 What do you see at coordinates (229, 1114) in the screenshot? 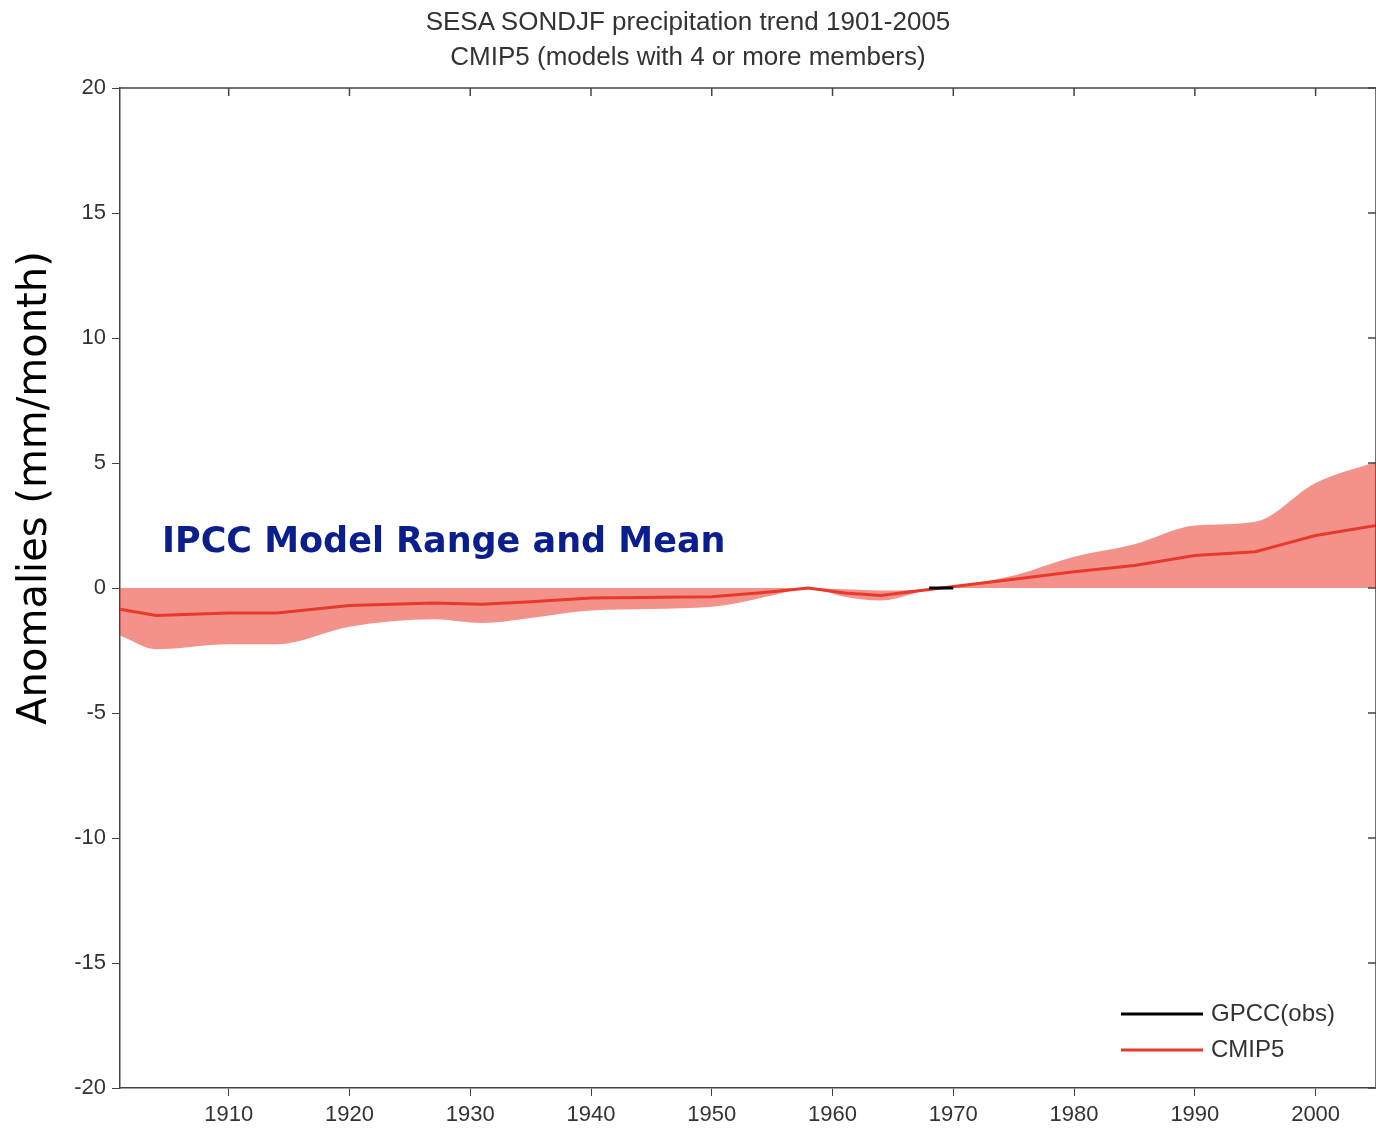
I see `x-tick-label: 1910` at bounding box center [229, 1114].